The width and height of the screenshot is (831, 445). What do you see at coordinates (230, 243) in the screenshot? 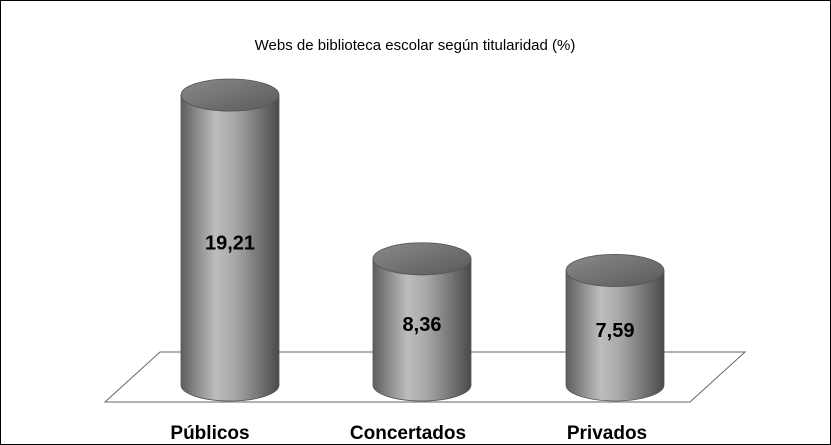
I see `value-label: 19,21` at bounding box center [230, 243].